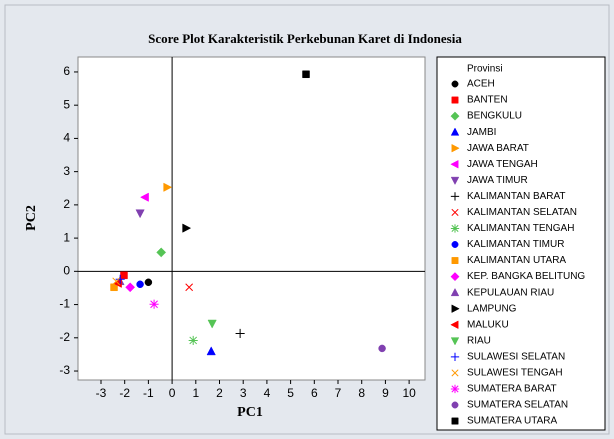  I want to click on y-axis-label: PC2, so click(31, 218).